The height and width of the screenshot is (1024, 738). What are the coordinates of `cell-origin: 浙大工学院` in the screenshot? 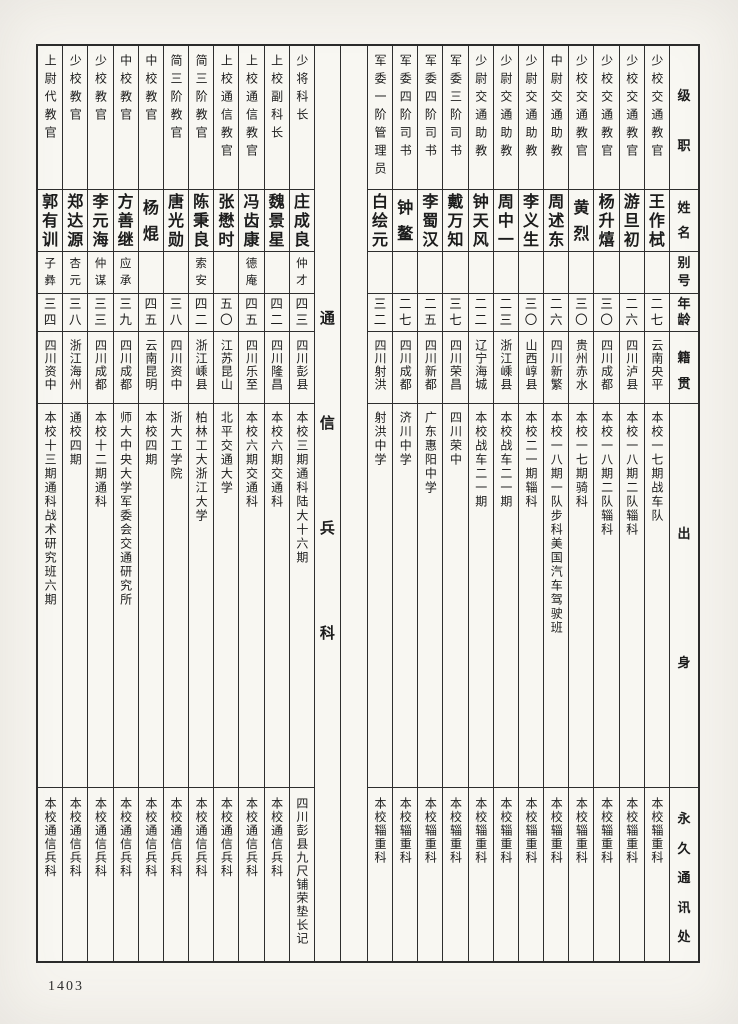 It's located at (176, 594).